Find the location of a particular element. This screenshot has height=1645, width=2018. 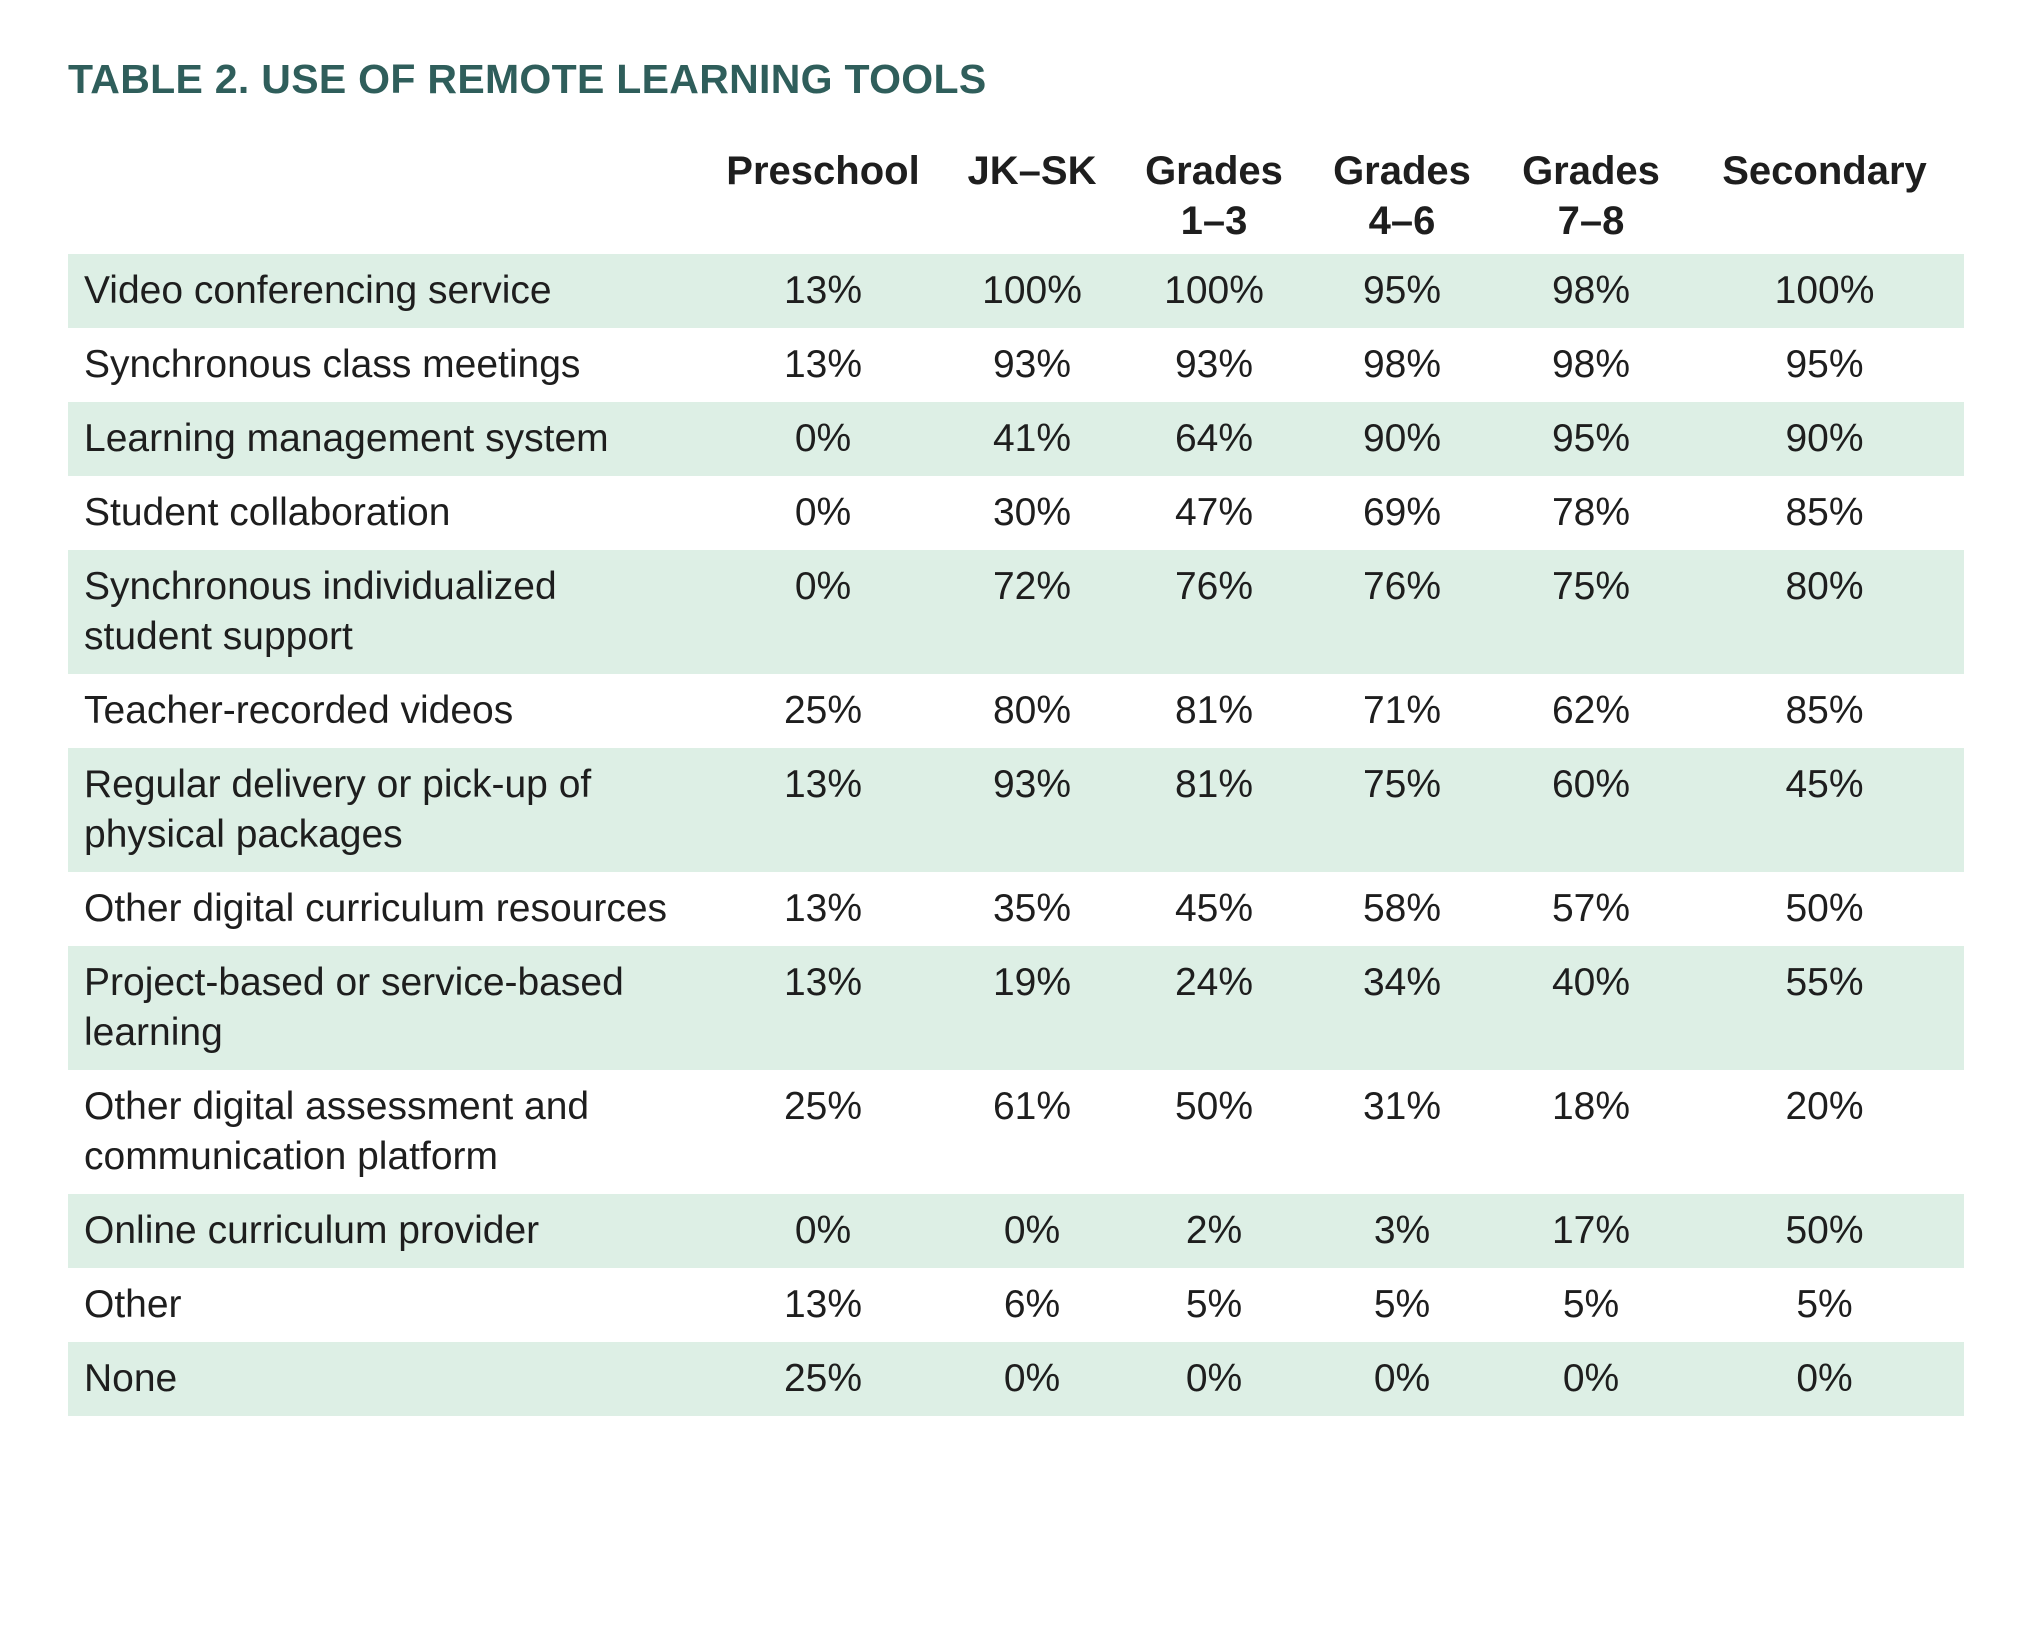

cell-grades-4-6: 90% is located at coordinates (1402, 439).